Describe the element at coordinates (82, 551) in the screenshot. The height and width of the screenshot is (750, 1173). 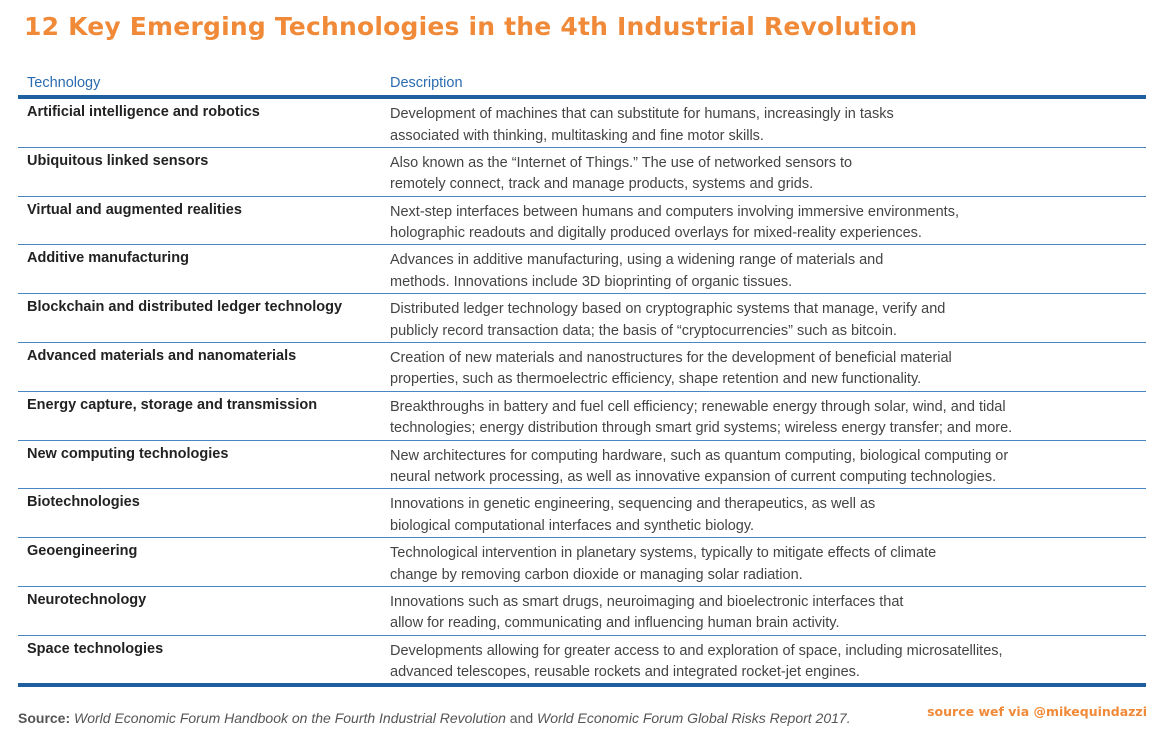
I see `technology-name: Geoengineering` at that location.